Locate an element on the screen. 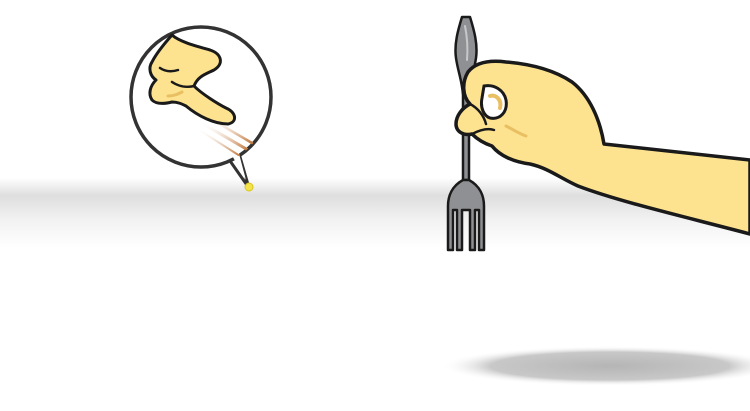 The height and width of the screenshot is (411, 750). pointing-hand-icon is located at coordinates (201, 95).